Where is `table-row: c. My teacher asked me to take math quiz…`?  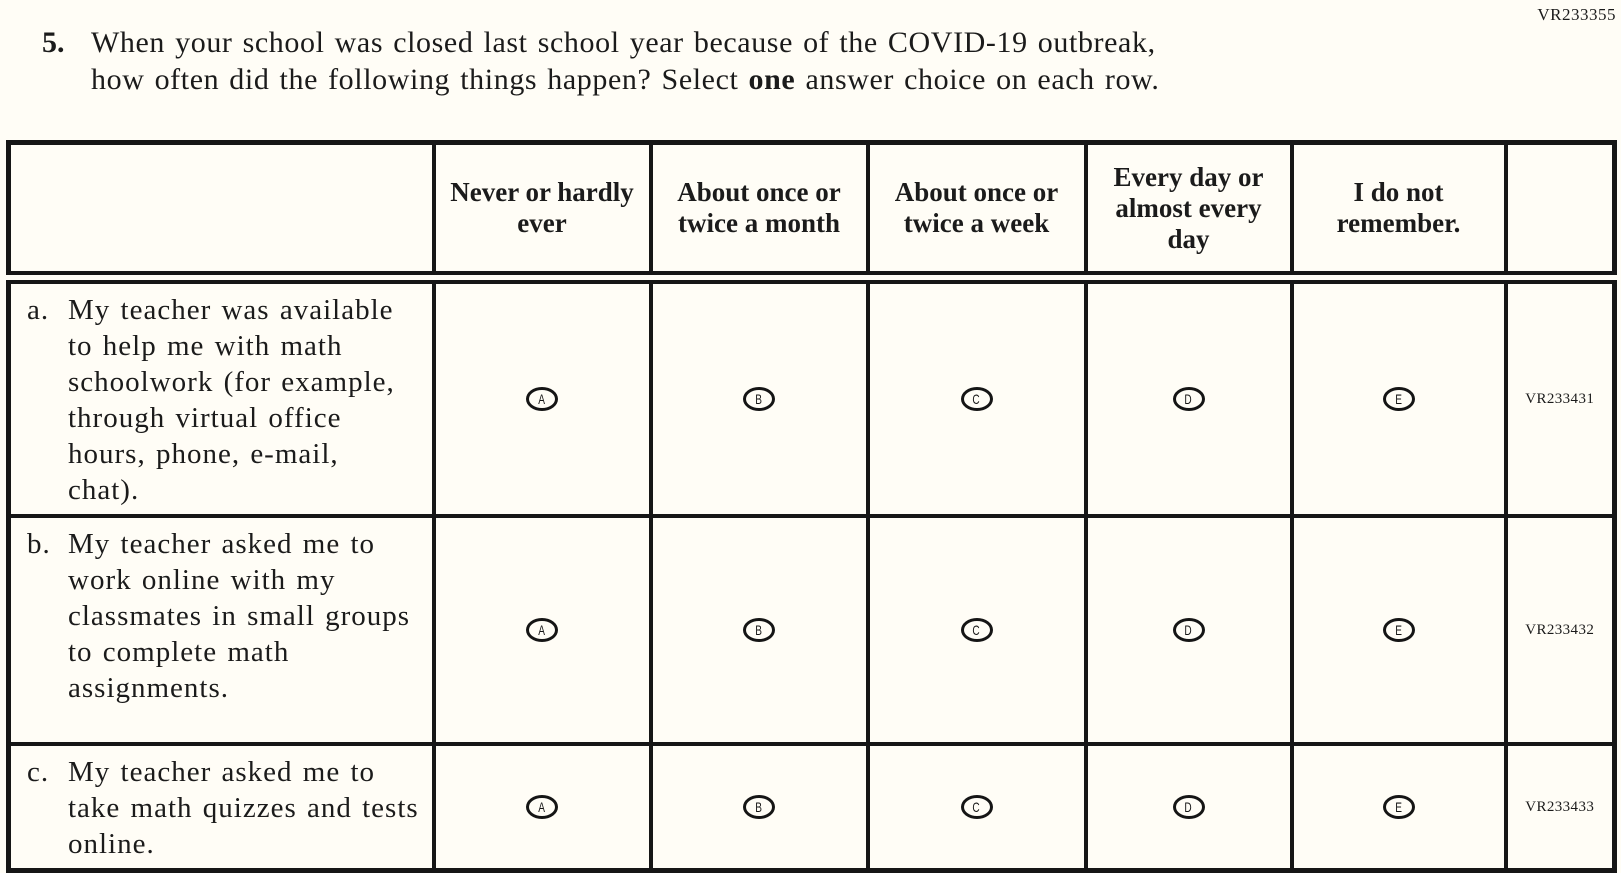
table-row: c. My teacher asked me to take math quiz… is located at coordinates (811, 807).